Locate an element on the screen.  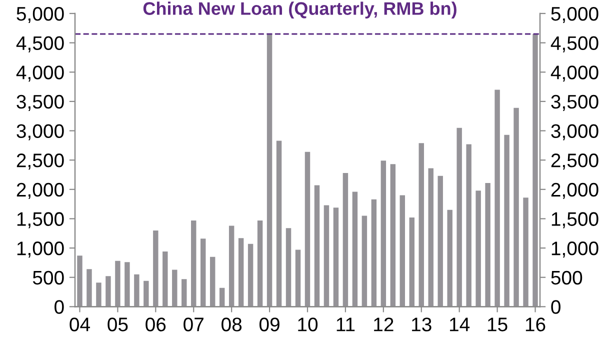
y-tick-label: 4,500 is located at coordinates (40, 44).